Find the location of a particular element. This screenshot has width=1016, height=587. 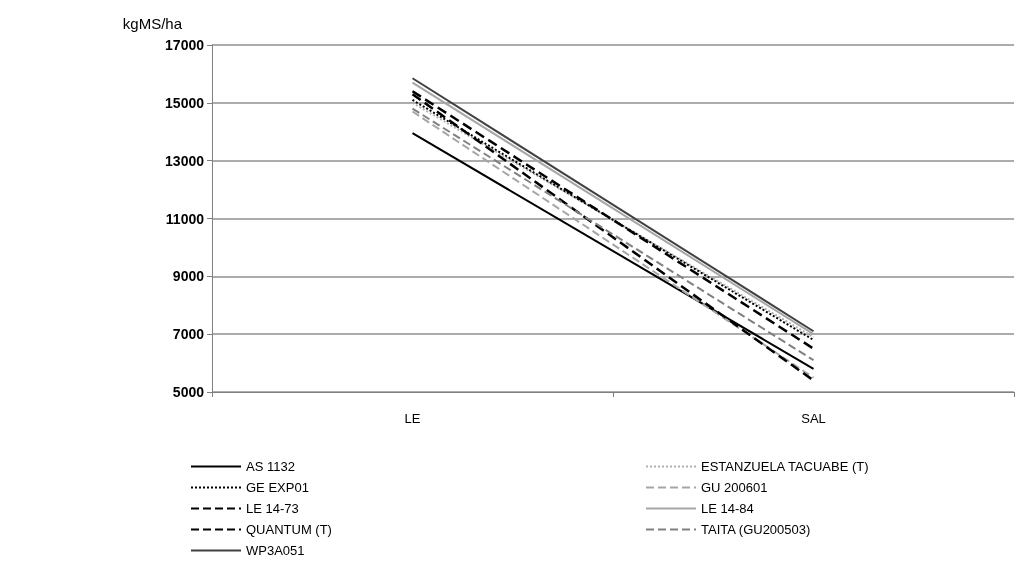

x-tick-label: SAL is located at coordinates (813, 418).